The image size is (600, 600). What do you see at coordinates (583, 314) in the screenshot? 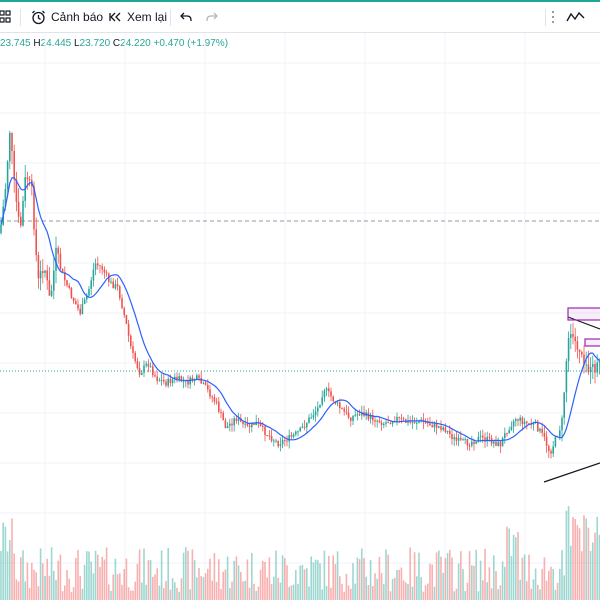
I see `highlight-rectangle-upper` at bounding box center [583, 314].